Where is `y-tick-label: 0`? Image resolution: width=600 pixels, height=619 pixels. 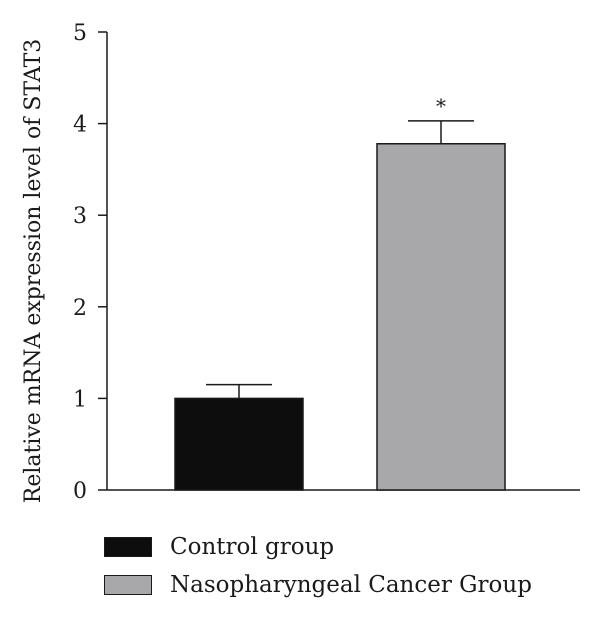 y-tick-label: 0 is located at coordinates (80, 491).